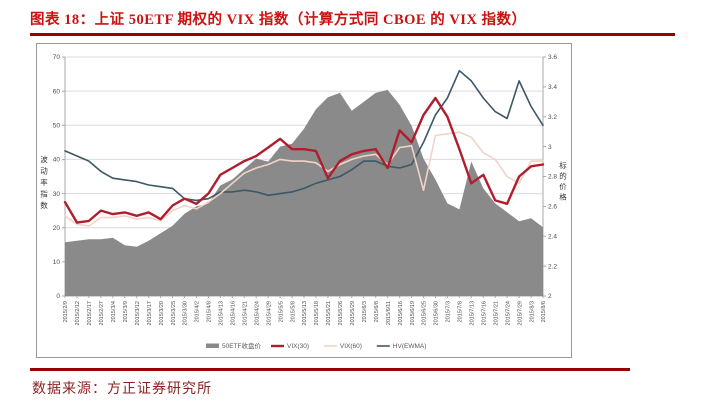  I want to click on legend-label: VIX(30), so click(298, 346).